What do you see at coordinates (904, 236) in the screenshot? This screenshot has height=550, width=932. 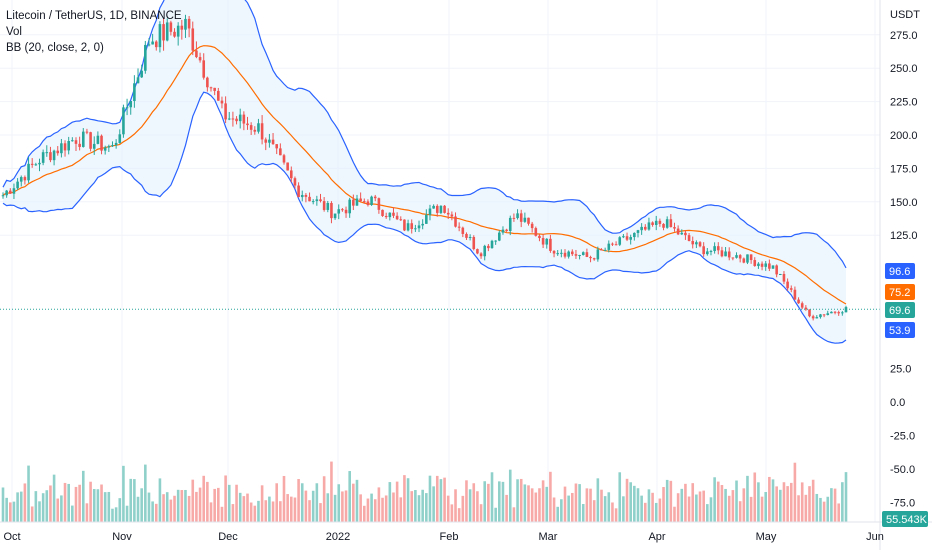 I see `price-tick-label: 125.0` at bounding box center [904, 236].